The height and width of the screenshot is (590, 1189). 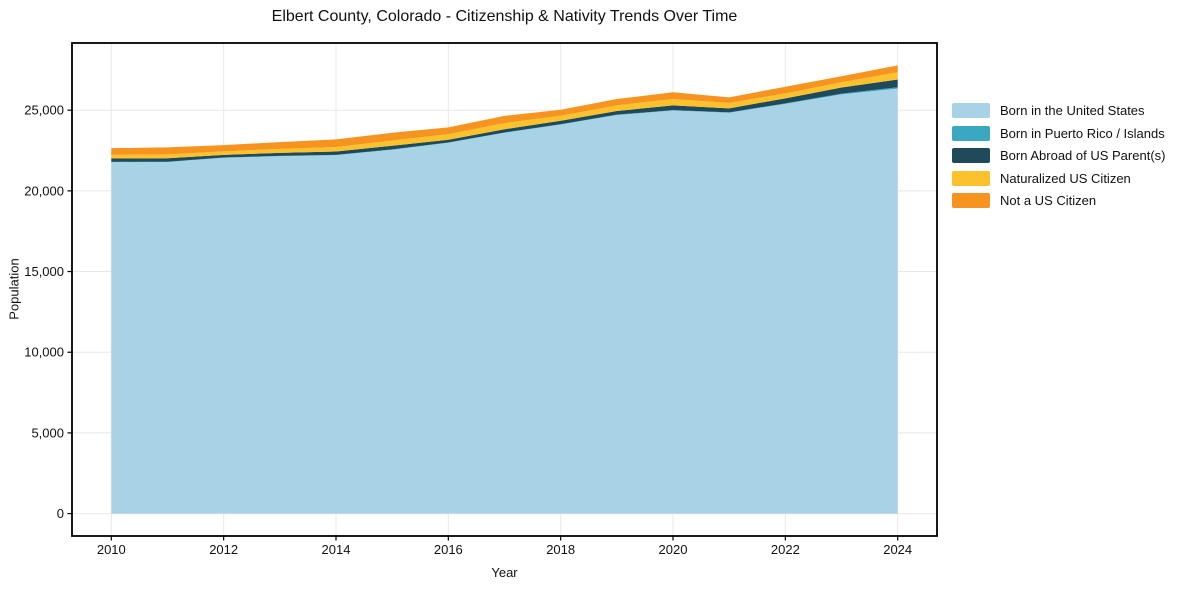 What do you see at coordinates (1083, 155) in the screenshot?
I see `legend-label: Born Abroad of US Parent(s)` at bounding box center [1083, 155].